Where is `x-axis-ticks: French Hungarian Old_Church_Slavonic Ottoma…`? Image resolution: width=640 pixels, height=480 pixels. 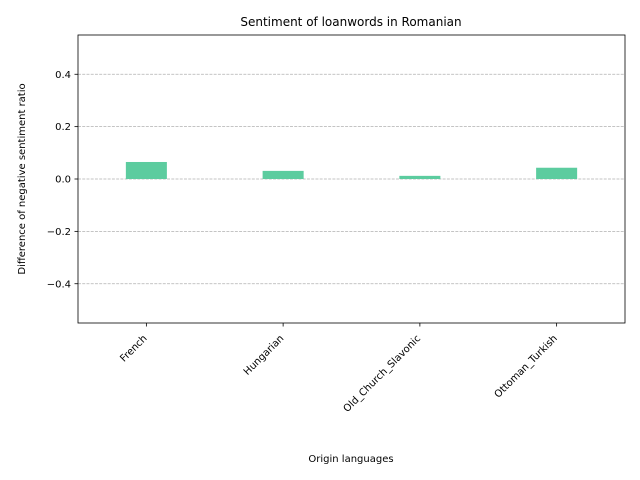
x-axis-ticks: French Hungarian Old_Church_Slavonic Ottoma… is located at coordinates (339, 369).